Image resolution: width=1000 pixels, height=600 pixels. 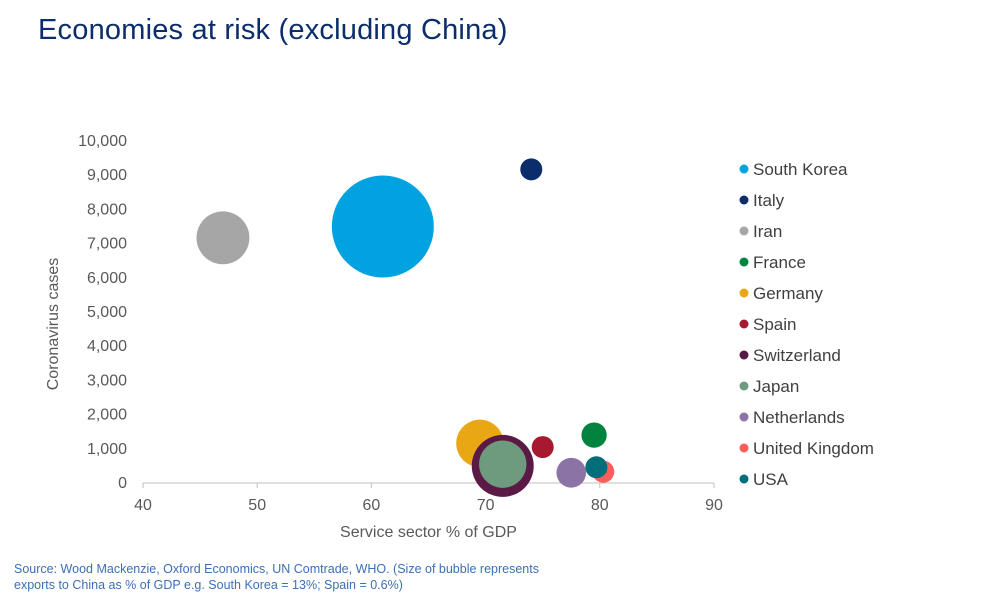 What do you see at coordinates (223, 238) in the screenshot?
I see `bubble-iran` at bounding box center [223, 238].